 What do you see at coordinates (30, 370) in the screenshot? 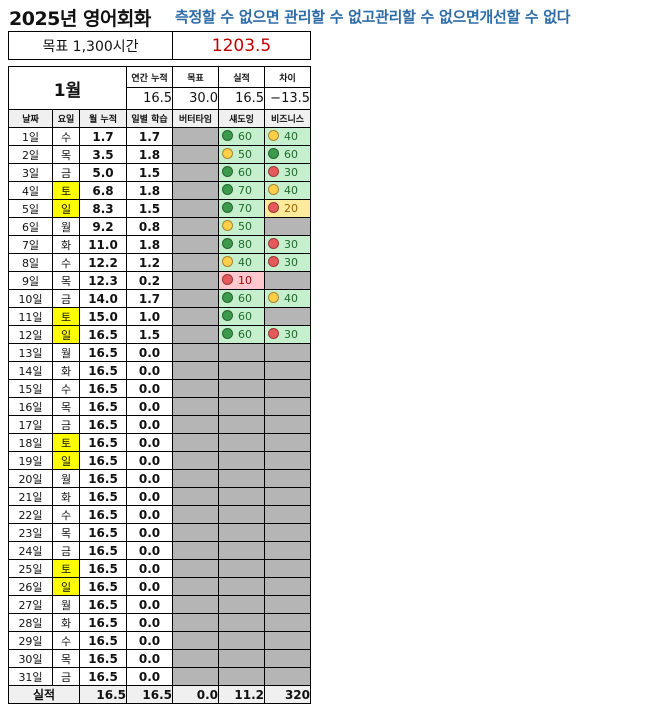
I see `date-cell: 14일` at bounding box center [30, 370].